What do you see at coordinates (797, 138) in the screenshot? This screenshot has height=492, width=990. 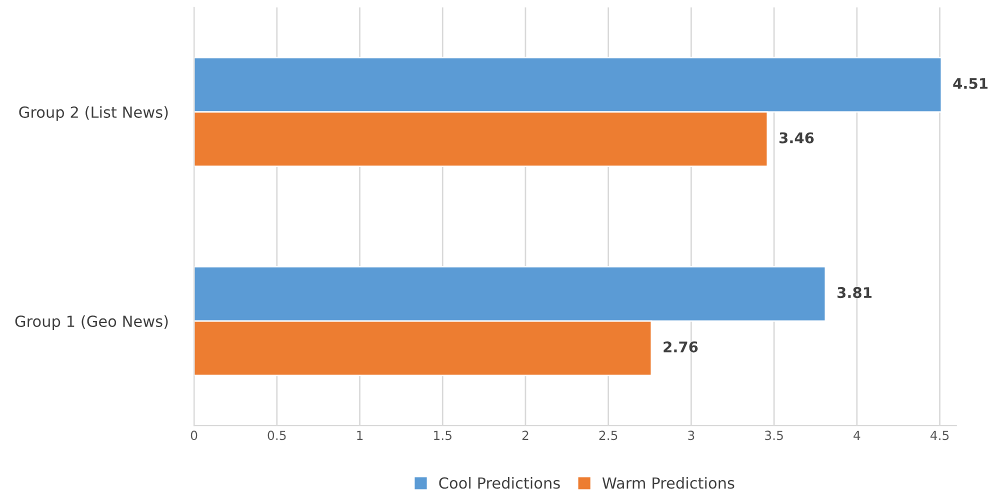 I see `data-label: 3.46` at bounding box center [797, 138].